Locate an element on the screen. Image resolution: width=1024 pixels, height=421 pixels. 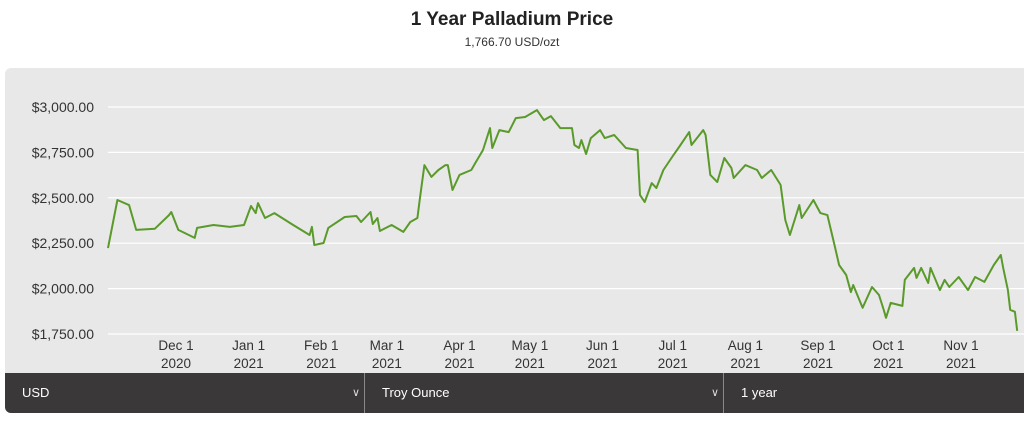
x-tick-label: Aug 1 is located at coordinates (745, 345).